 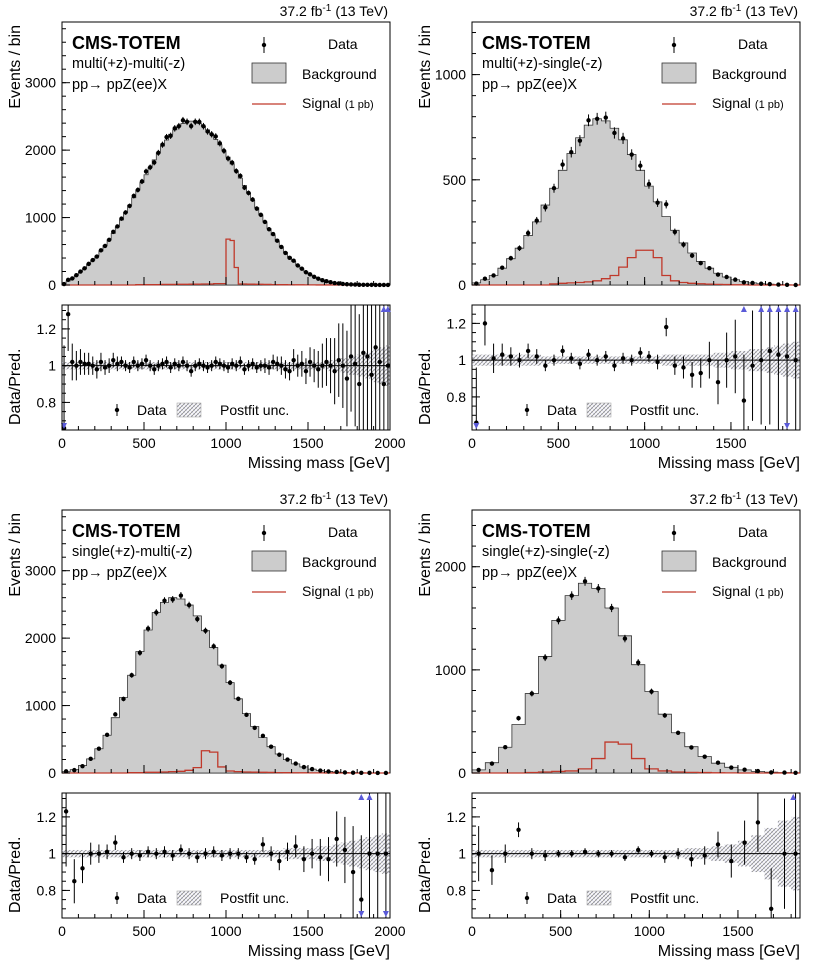 What do you see at coordinates (736, 496) in the screenshot?
I see `lumi-exponent: -1` at bounding box center [736, 496].